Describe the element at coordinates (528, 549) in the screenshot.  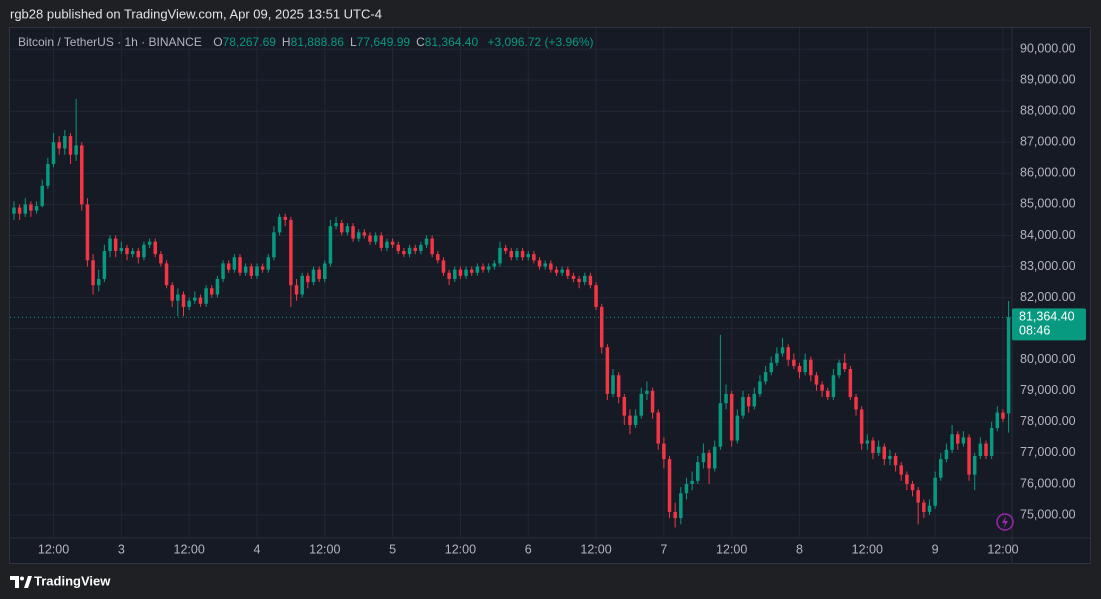
I see `x-tick-label: 6` at that location.